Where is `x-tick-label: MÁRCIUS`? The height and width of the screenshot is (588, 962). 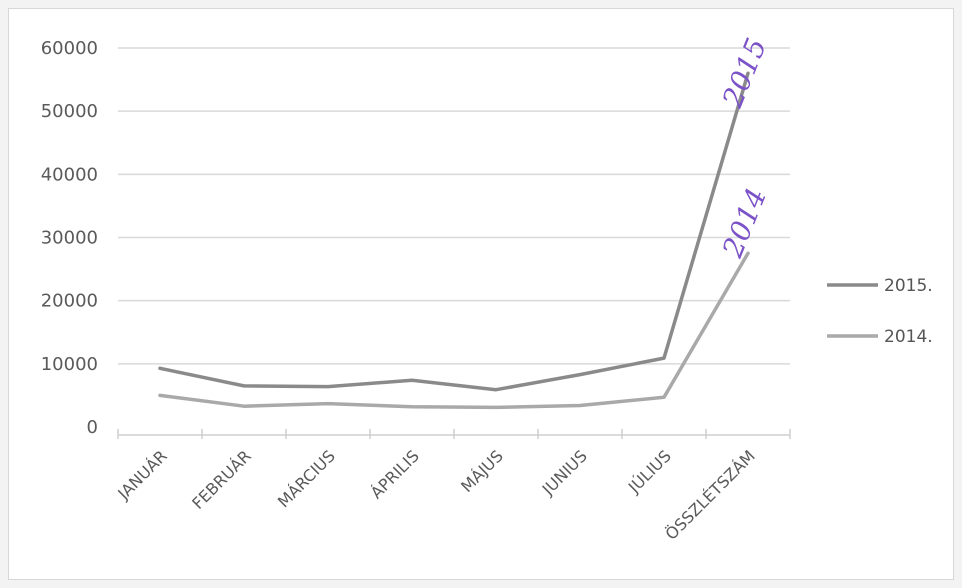
x-tick-label: MÁRCIUS is located at coordinates (306, 478).